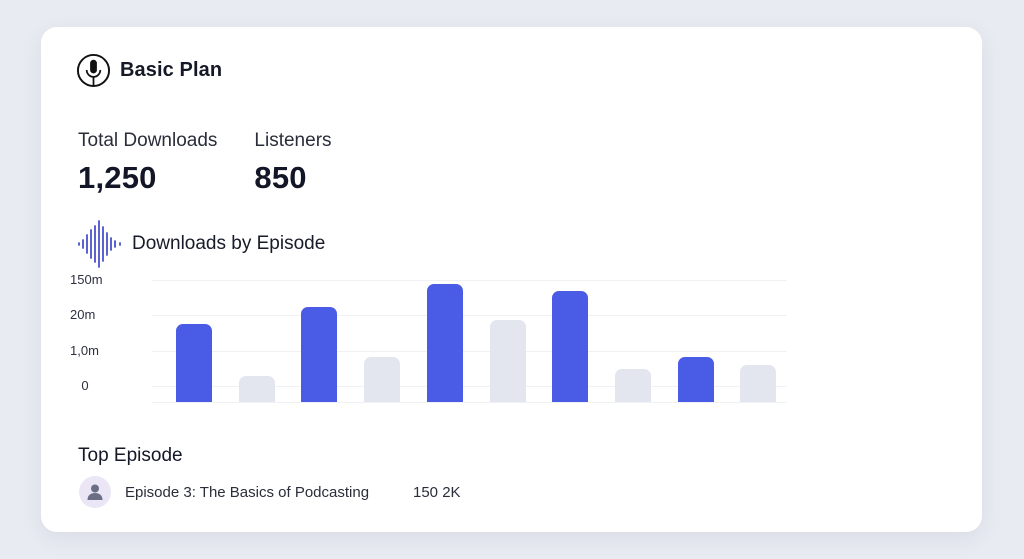 The image size is (1024, 559). What do you see at coordinates (95, 492) in the screenshot?
I see `user-avatar-icon` at bounding box center [95, 492].